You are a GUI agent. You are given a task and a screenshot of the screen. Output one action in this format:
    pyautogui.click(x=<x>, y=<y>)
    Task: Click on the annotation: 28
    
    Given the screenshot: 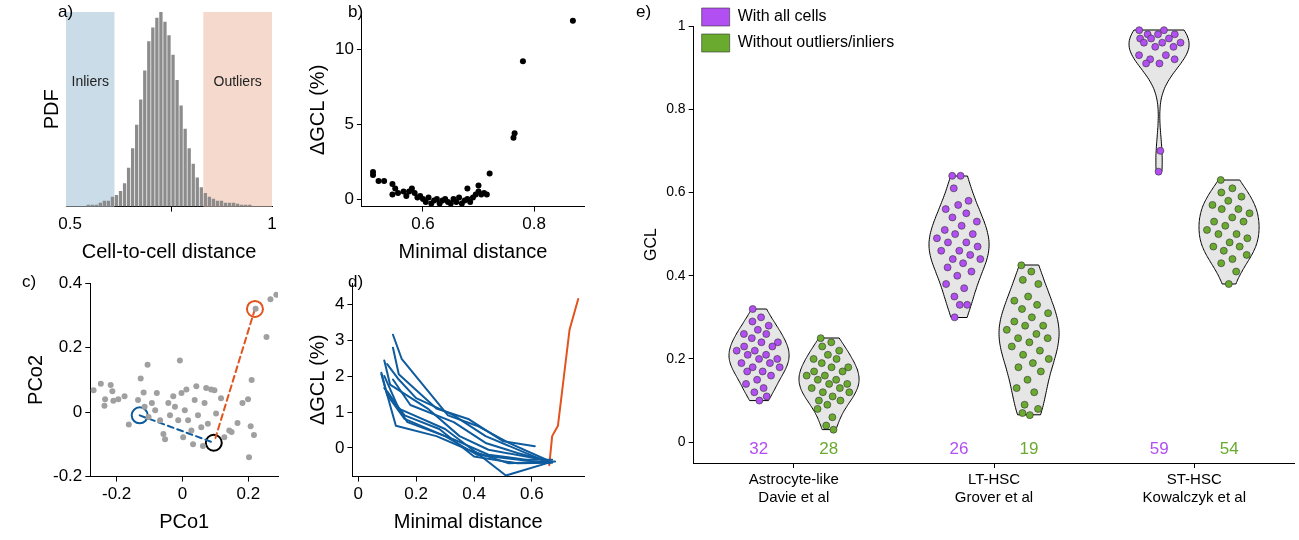 What is the action you would take?
    pyautogui.click(x=829, y=448)
    